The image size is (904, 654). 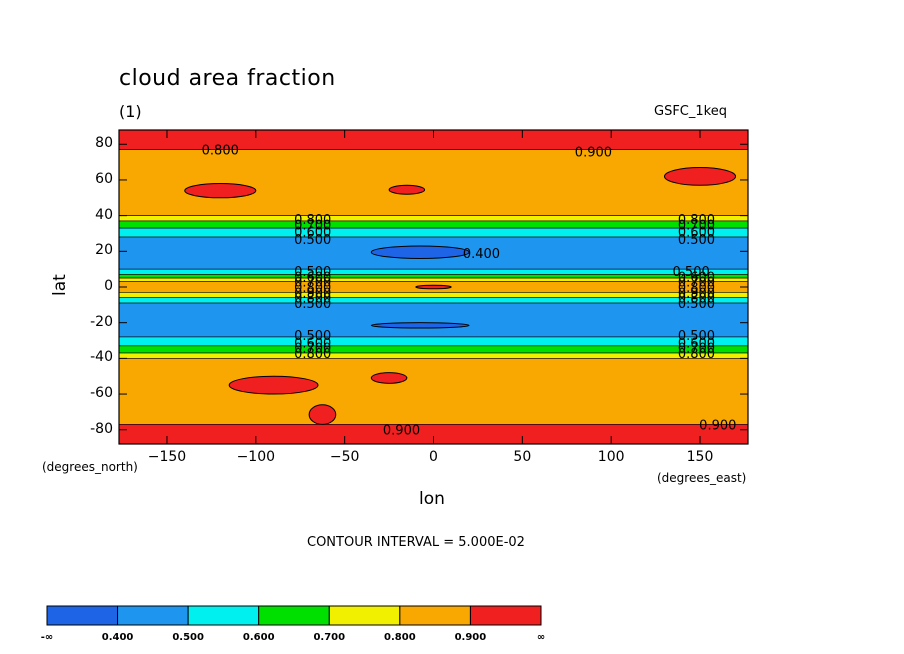 What do you see at coordinates (104, 143) in the screenshot?
I see `y-tick-label: 80` at bounding box center [104, 143].